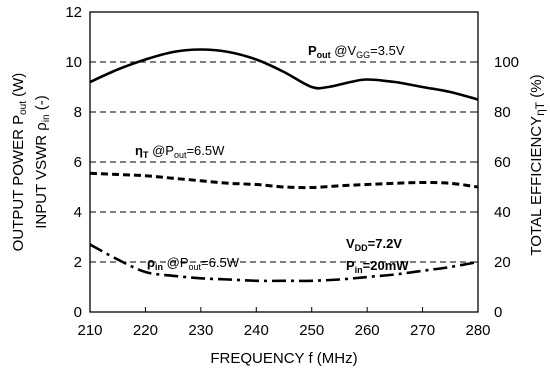 Image resolution: width=550 pixels, height=376 pixels. I want to click on y-right-tick-label: 80, so click(502, 112).